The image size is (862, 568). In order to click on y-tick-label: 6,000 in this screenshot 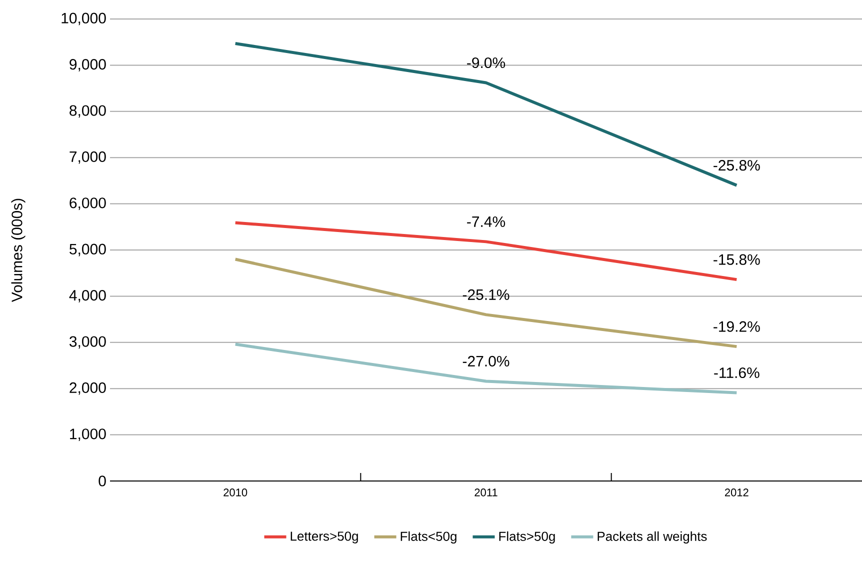, I will do `click(88, 204)`.